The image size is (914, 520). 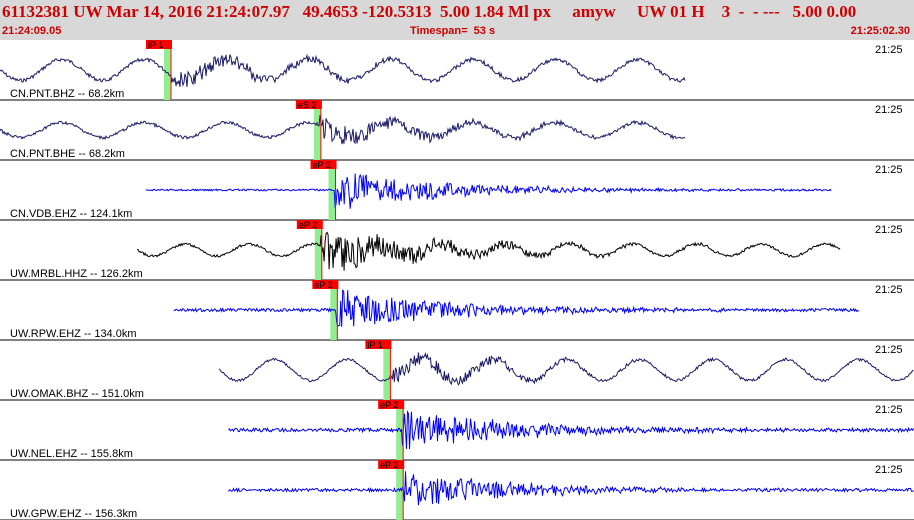 I want to click on trace-row: eS 2 CN.PNT.BHE -- 68.2km 21:25, so click(x=457, y=130).